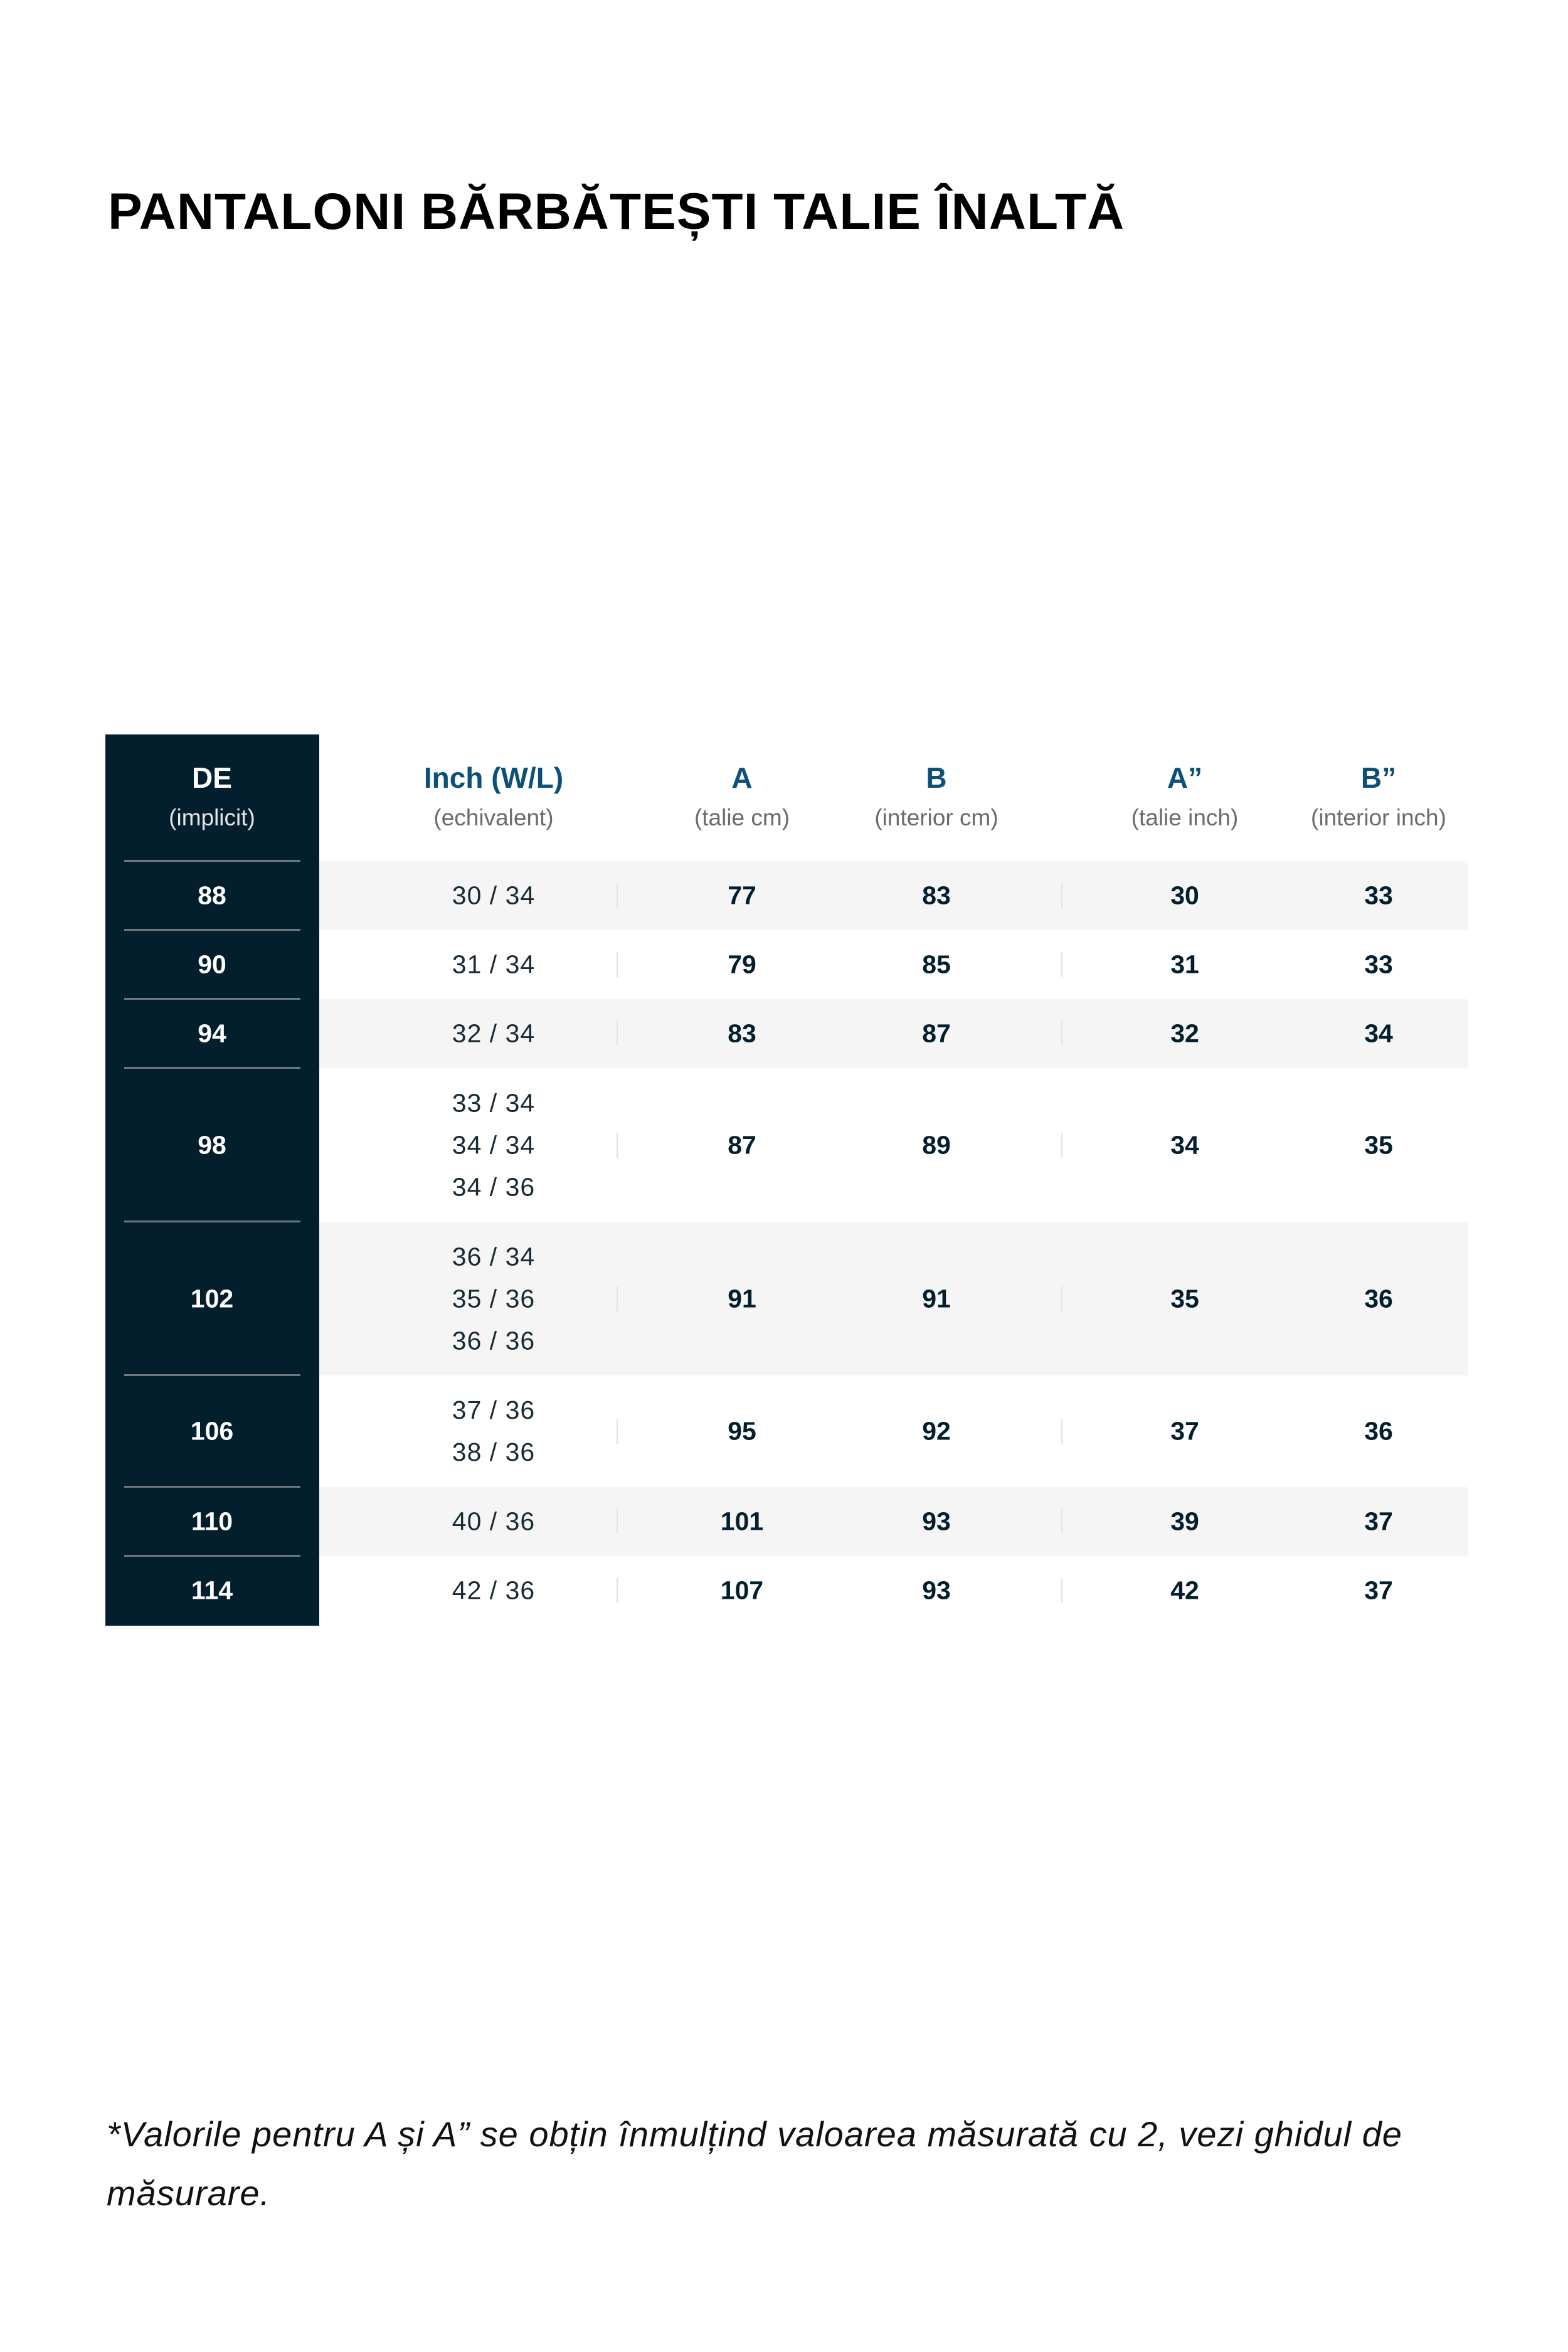  What do you see at coordinates (742, 965) in the screenshot?
I see `cell-a: 79` at bounding box center [742, 965].